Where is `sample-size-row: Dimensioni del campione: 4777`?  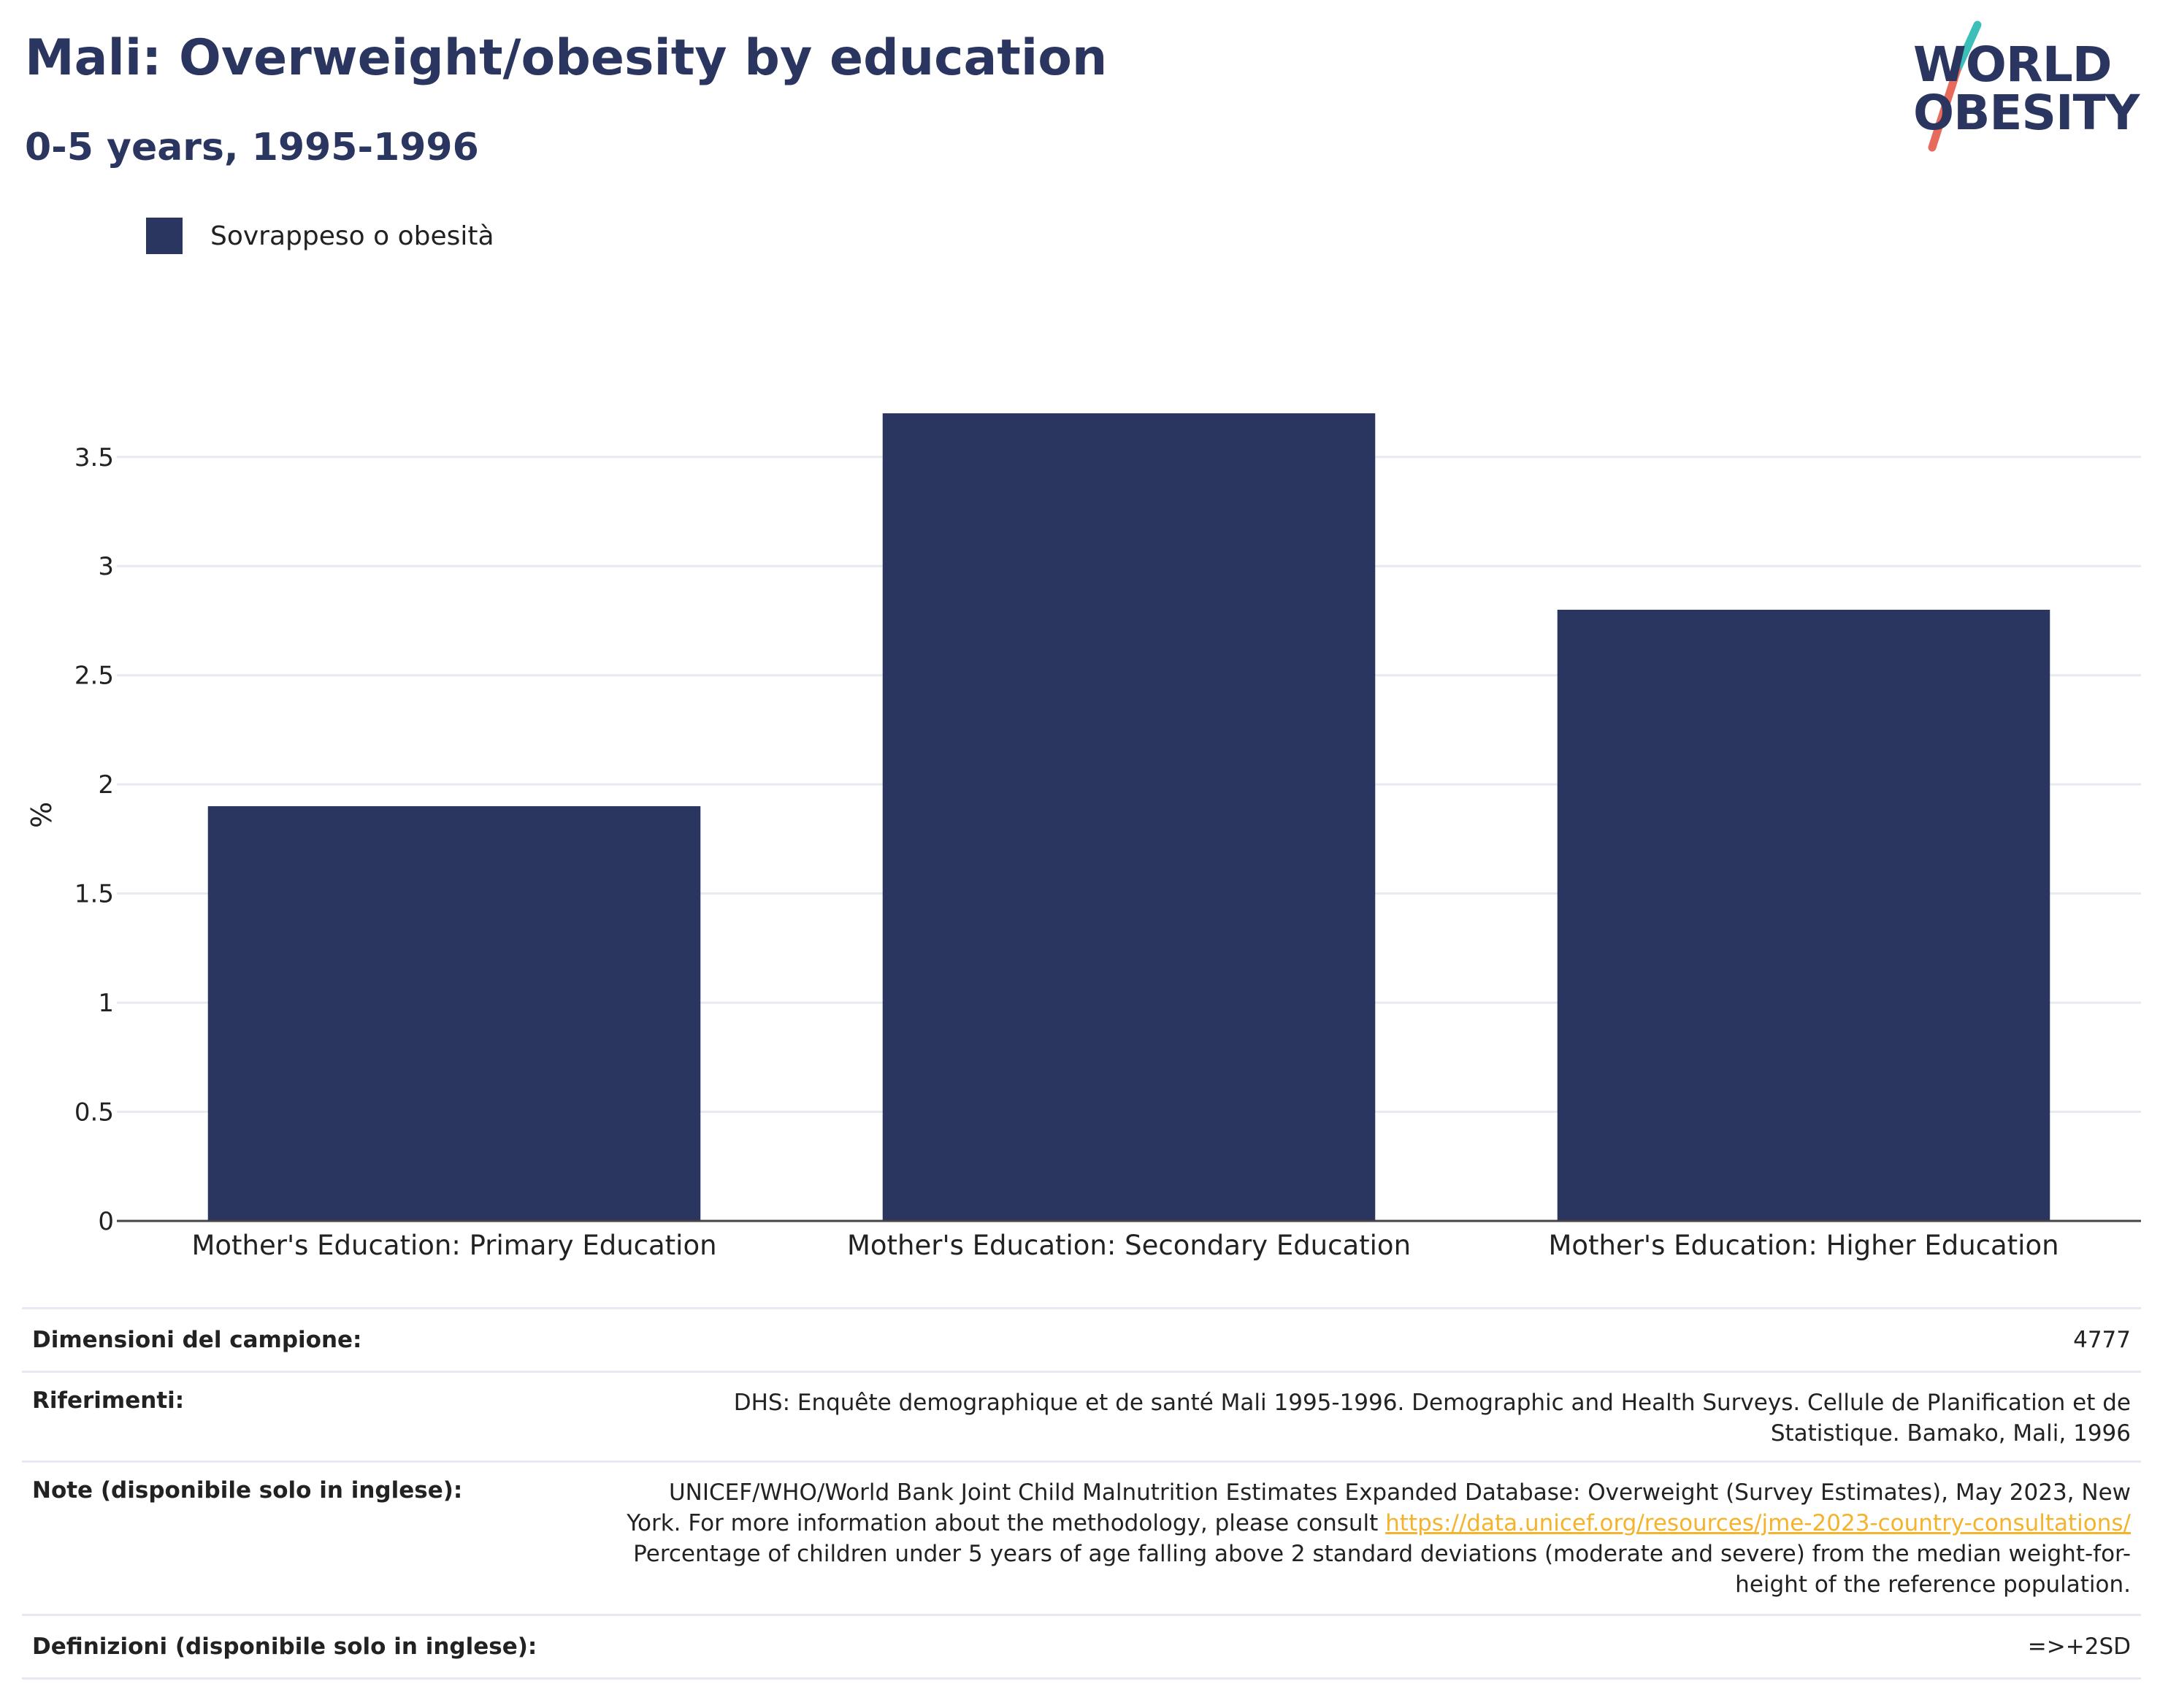
sample-size-row: Dimensioni del campione: 4777 is located at coordinates (1081, 1340).